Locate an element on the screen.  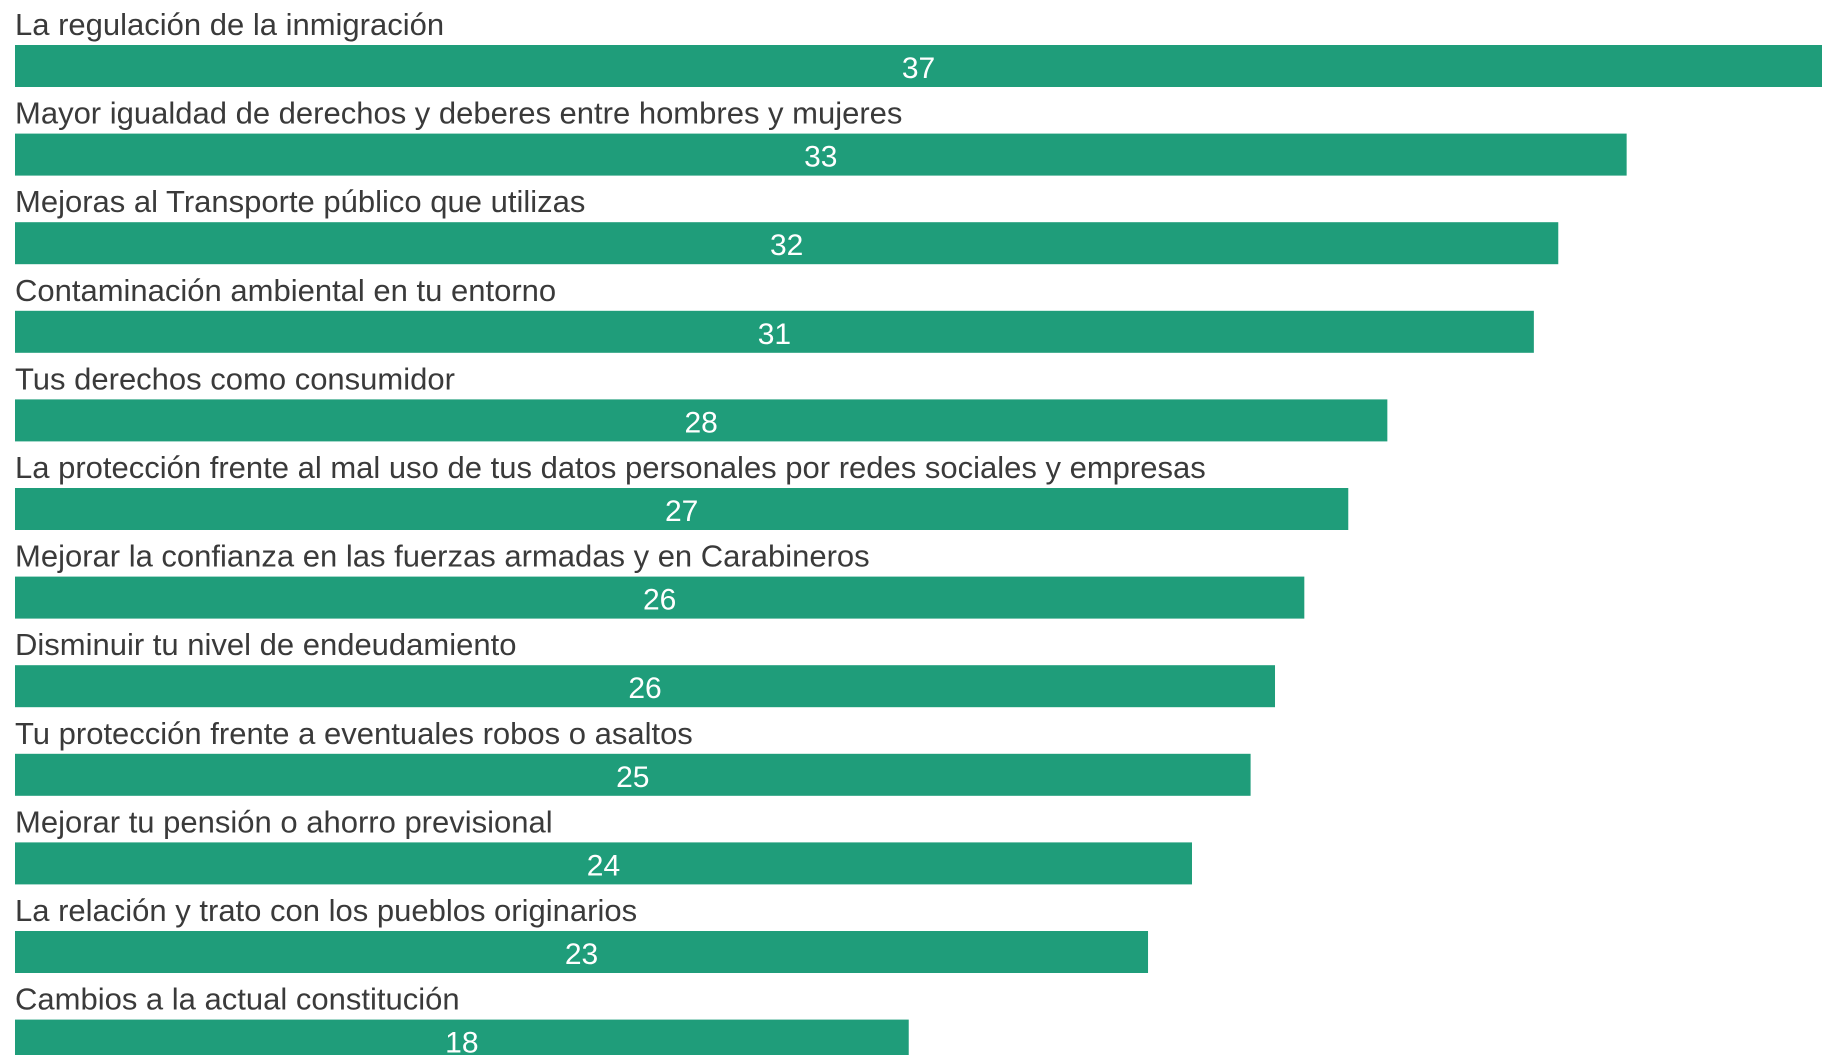
category-label: La regulación de la inmigración is located at coordinates (229, 24).